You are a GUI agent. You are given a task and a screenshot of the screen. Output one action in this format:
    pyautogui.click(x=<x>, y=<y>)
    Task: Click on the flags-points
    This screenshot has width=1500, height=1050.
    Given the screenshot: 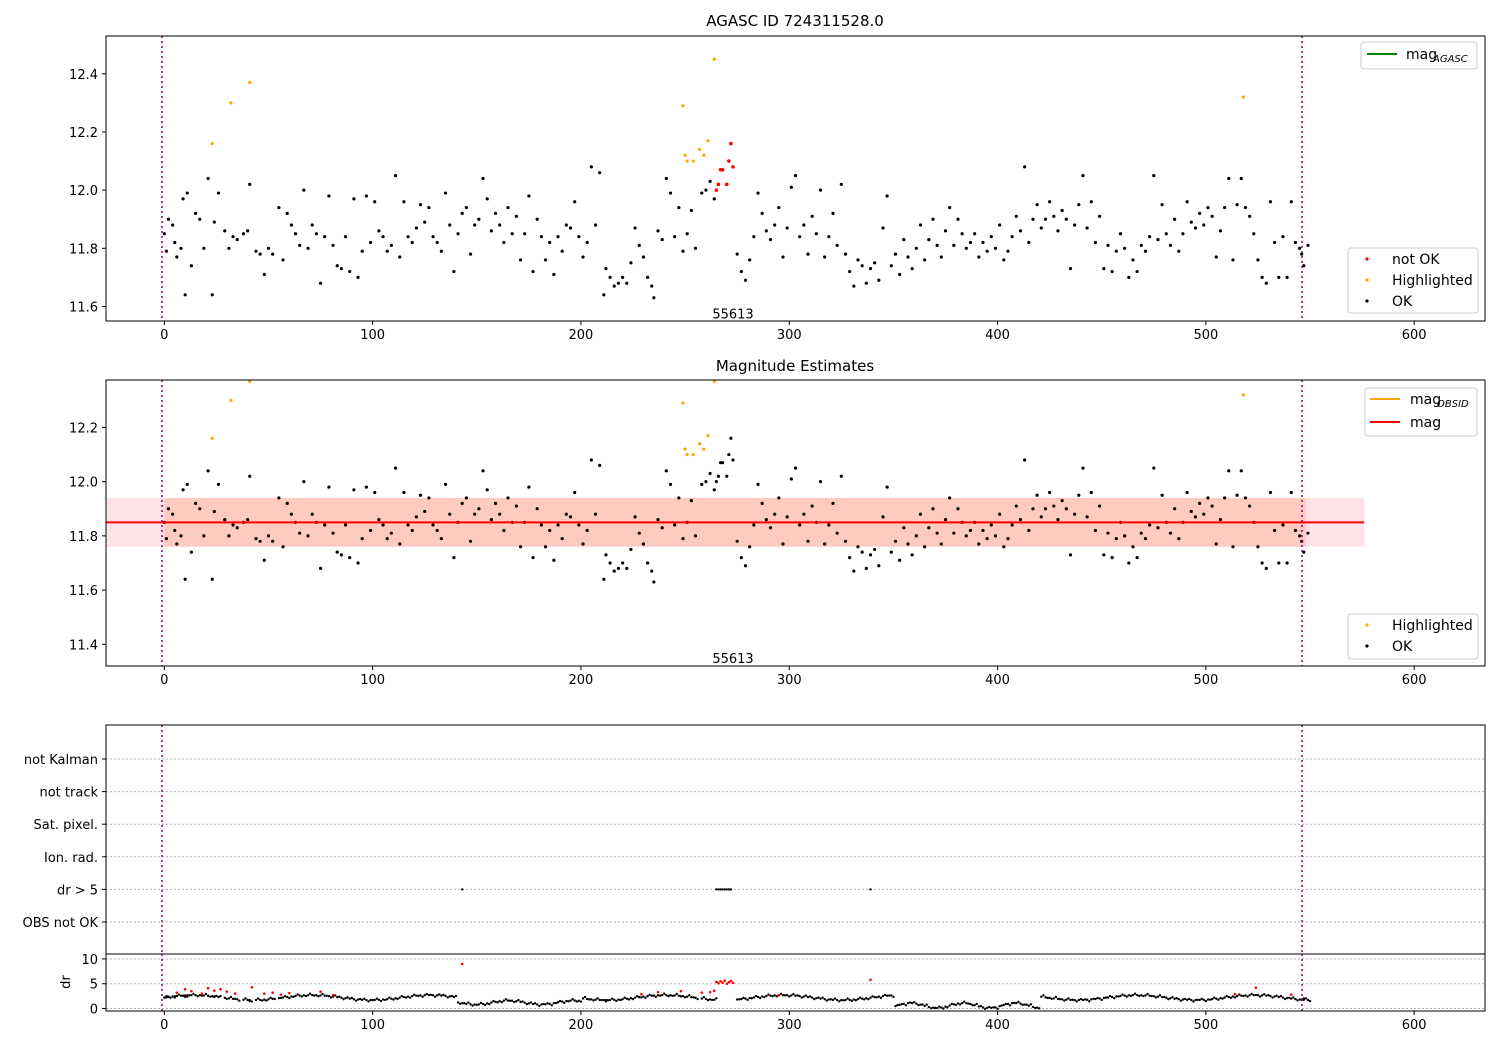 What is the action you would take?
    pyautogui.click(x=666, y=889)
    